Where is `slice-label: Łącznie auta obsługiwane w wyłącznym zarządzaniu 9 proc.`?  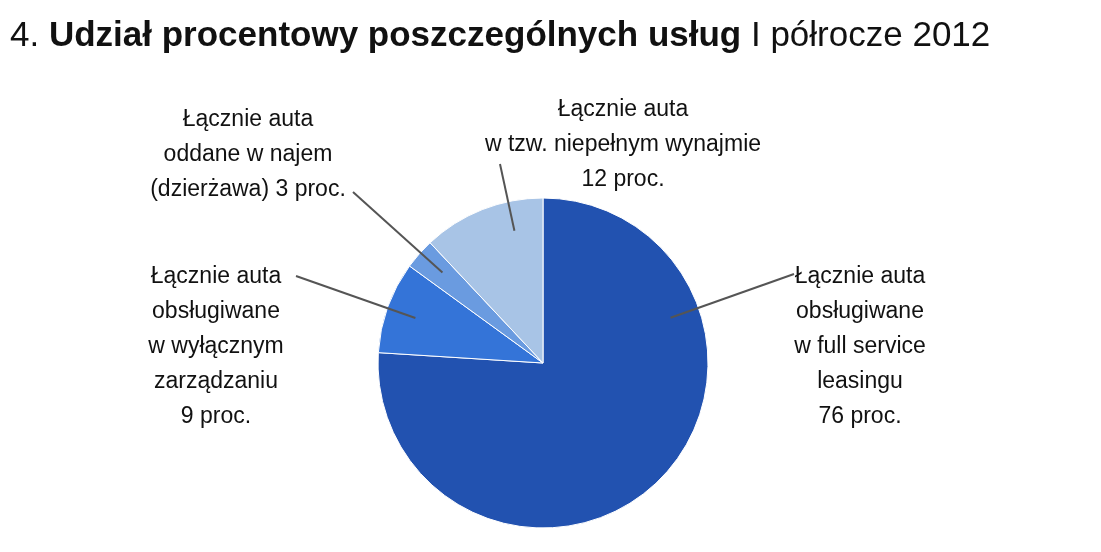 slice-label: Łącznie auta obsługiwane w wyłącznym zarządzaniu 9 proc. is located at coordinates (215, 345).